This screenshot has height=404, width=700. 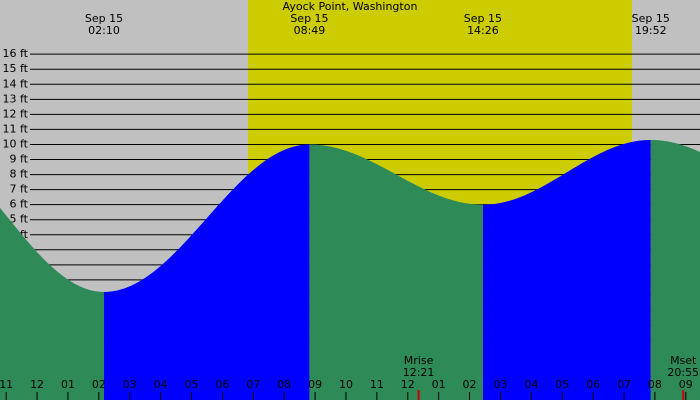 I want to click on y-tick-label: 15 ft, so click(x=16, y=68).